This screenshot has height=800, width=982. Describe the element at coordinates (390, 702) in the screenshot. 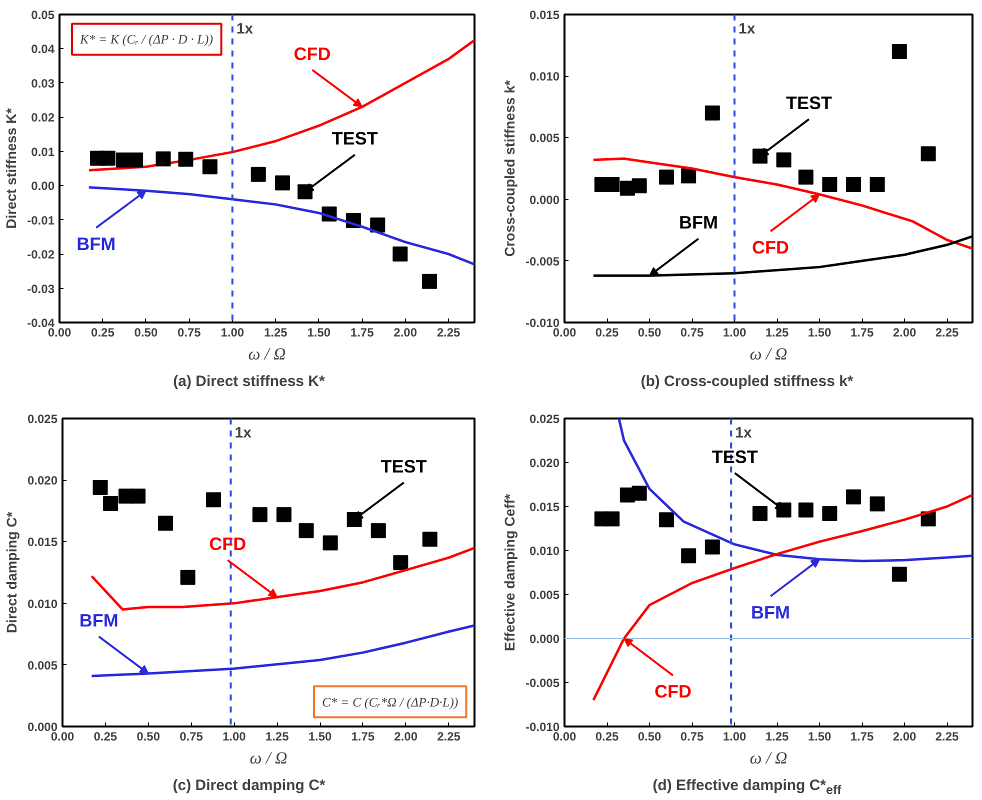

I see `annotation: C* = C (Cᵣ*Ω / (ΔP·D·L))` at that location.